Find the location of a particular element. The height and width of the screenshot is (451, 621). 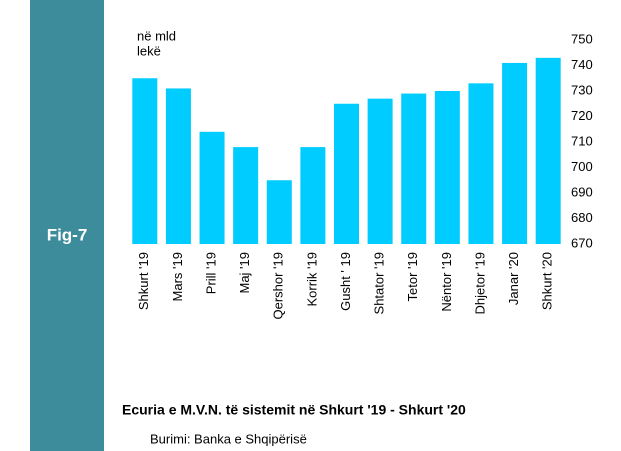

x-tick-label: Dhjetor '19 is located at coordinates (479, 283).